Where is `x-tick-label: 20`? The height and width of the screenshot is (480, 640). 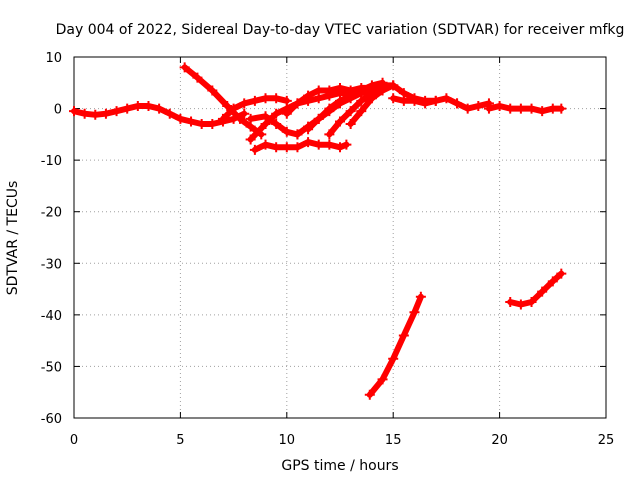 x-tick-label: 20 is located at coordinates (499, 440).